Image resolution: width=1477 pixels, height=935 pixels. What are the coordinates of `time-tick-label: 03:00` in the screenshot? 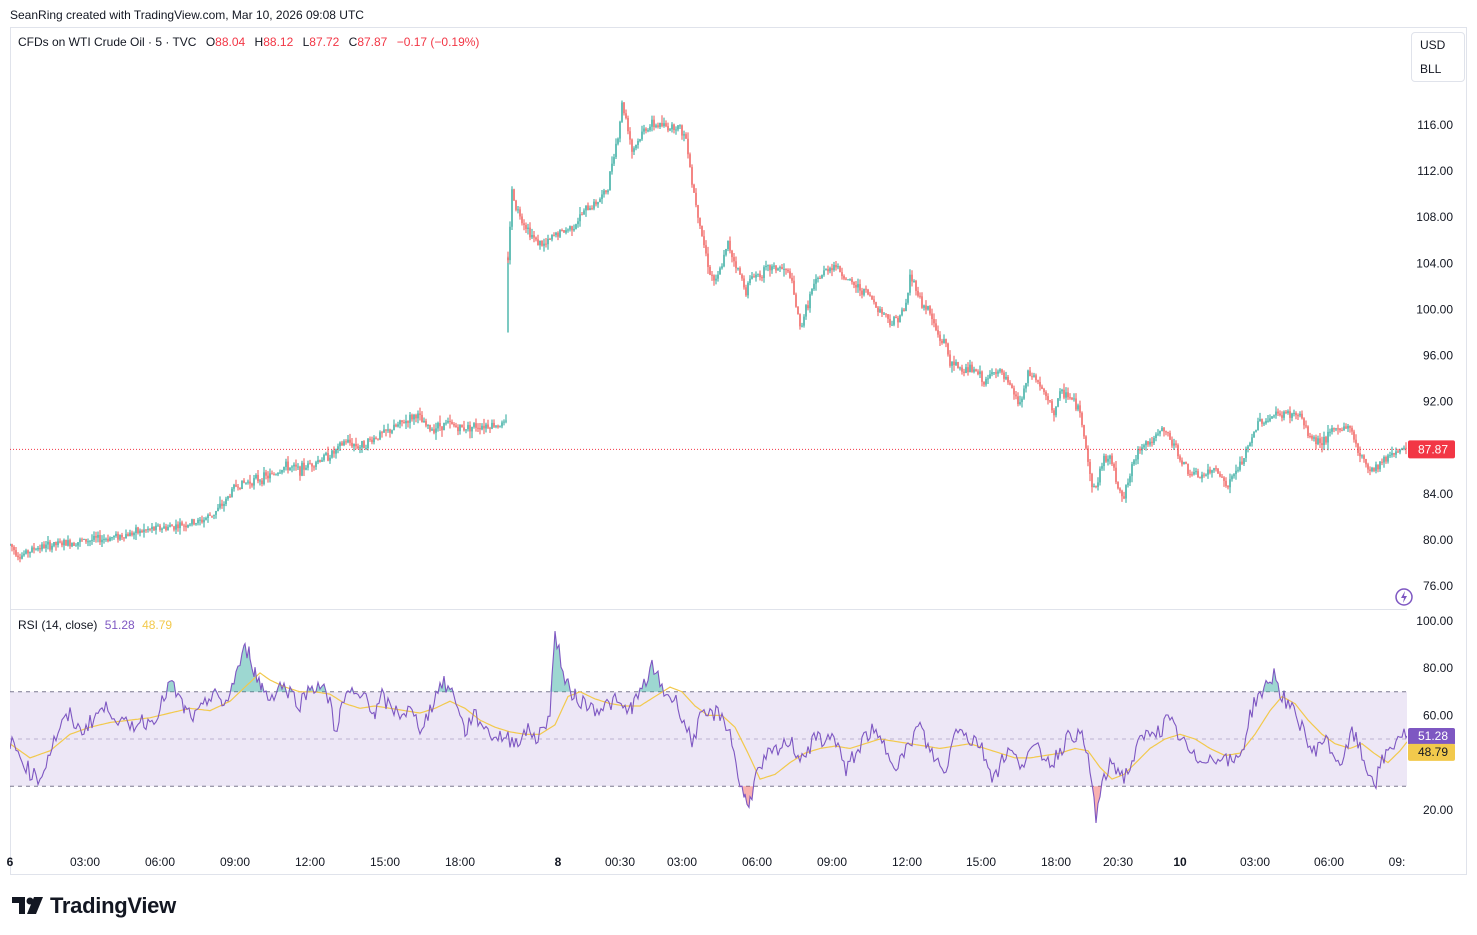 It's located at (1255, 862).